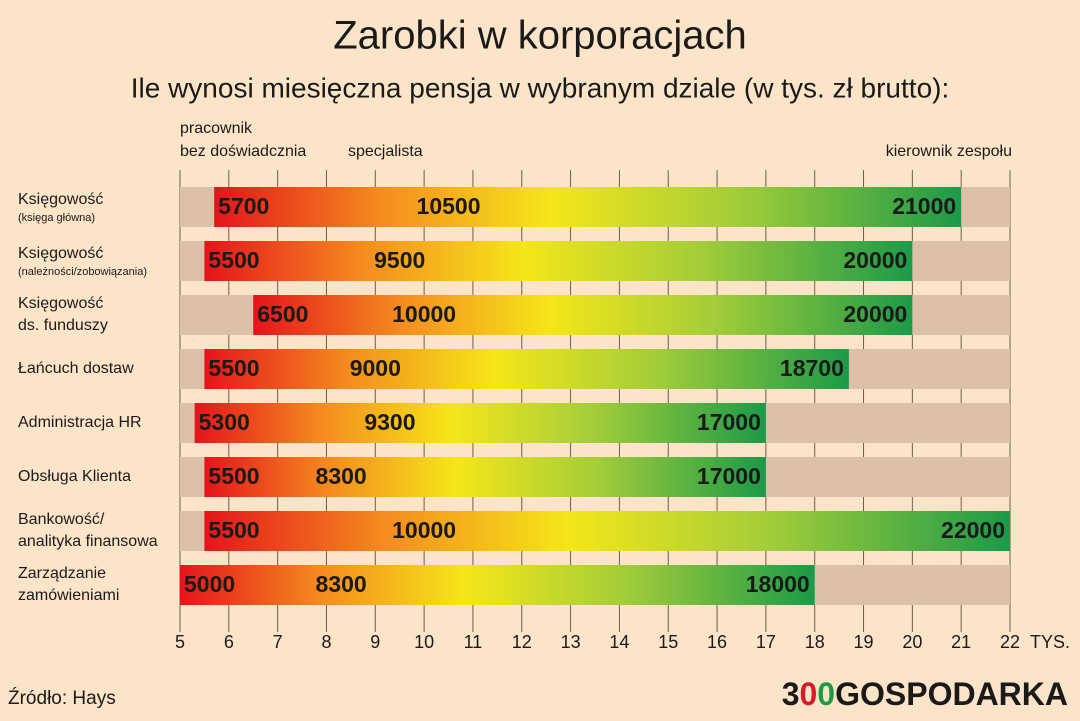  What do you see at coordinates (766, 642) in the screenshot?
I see `x-tick-label: 17` at bounding box center [766, 642].